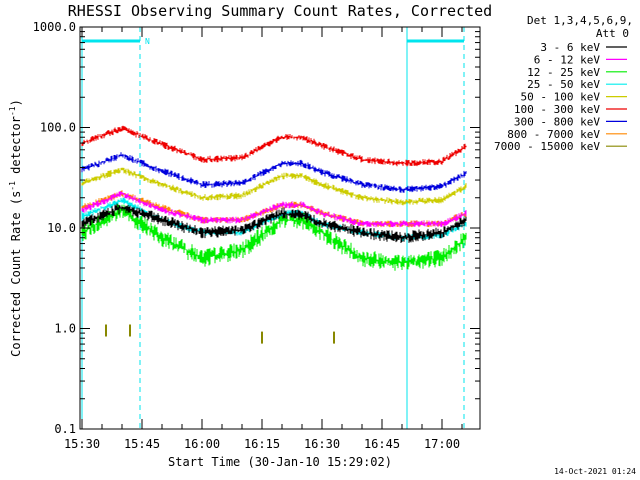 The width and height of the screenshot is (640, 480). What do you see at coordinates (280, 462) in the screenshot?
I see `x-axis-label: Start Time (30-Jan-10 15:29:02)` at bounding box center [280, 462].